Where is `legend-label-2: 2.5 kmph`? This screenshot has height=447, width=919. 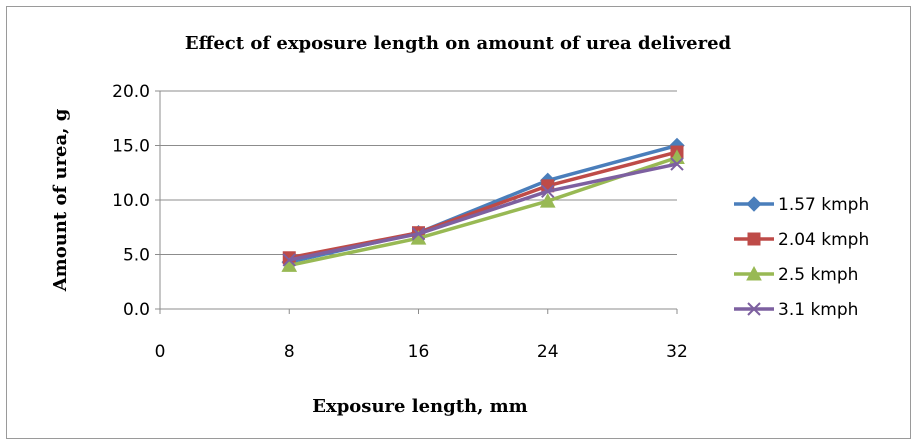
legend-label-2: 2.5 kmph is located at coordinates (818, 275).